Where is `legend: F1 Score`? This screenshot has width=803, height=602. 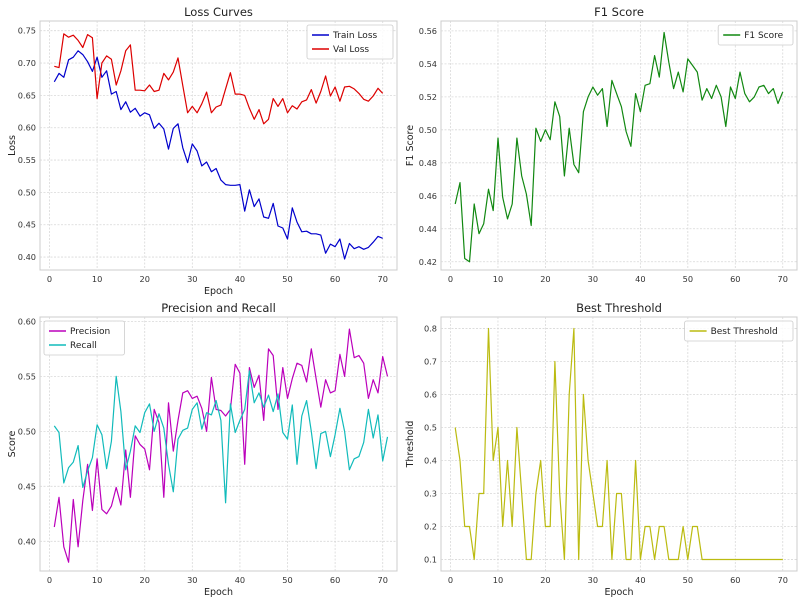 legend: F1 Score is located at coordinates (755, 35).